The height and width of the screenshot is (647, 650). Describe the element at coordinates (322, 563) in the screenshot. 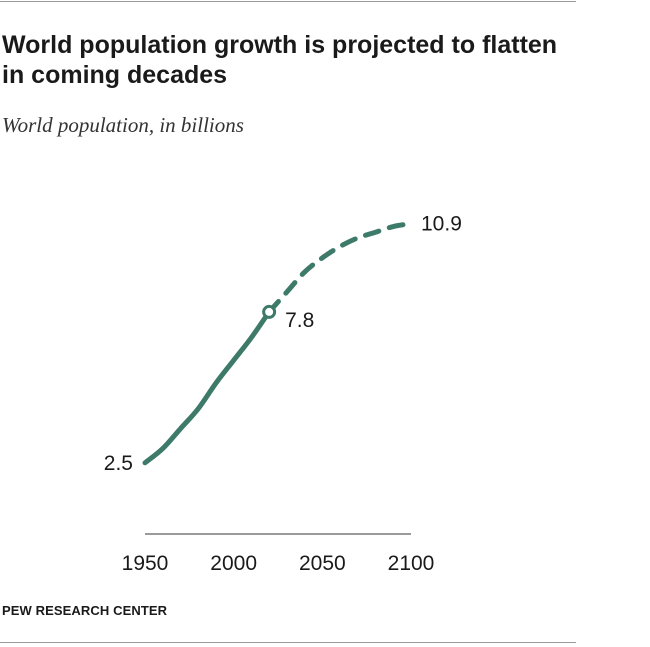

I see `x-tick-label: 2050` at that location.